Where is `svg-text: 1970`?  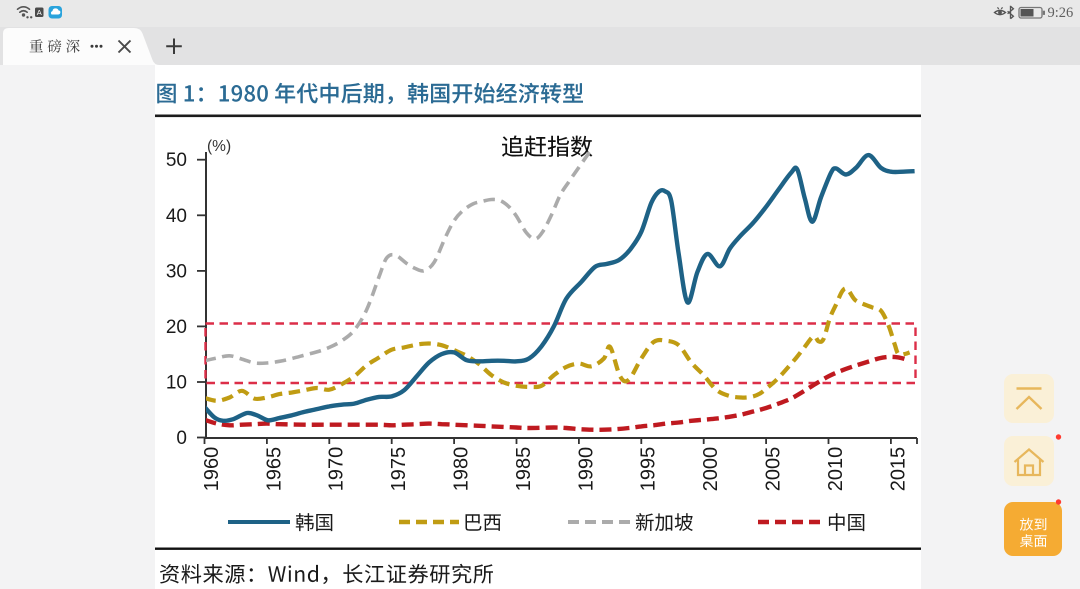
svg-text: 1970 is located at coordinates (337, 469).